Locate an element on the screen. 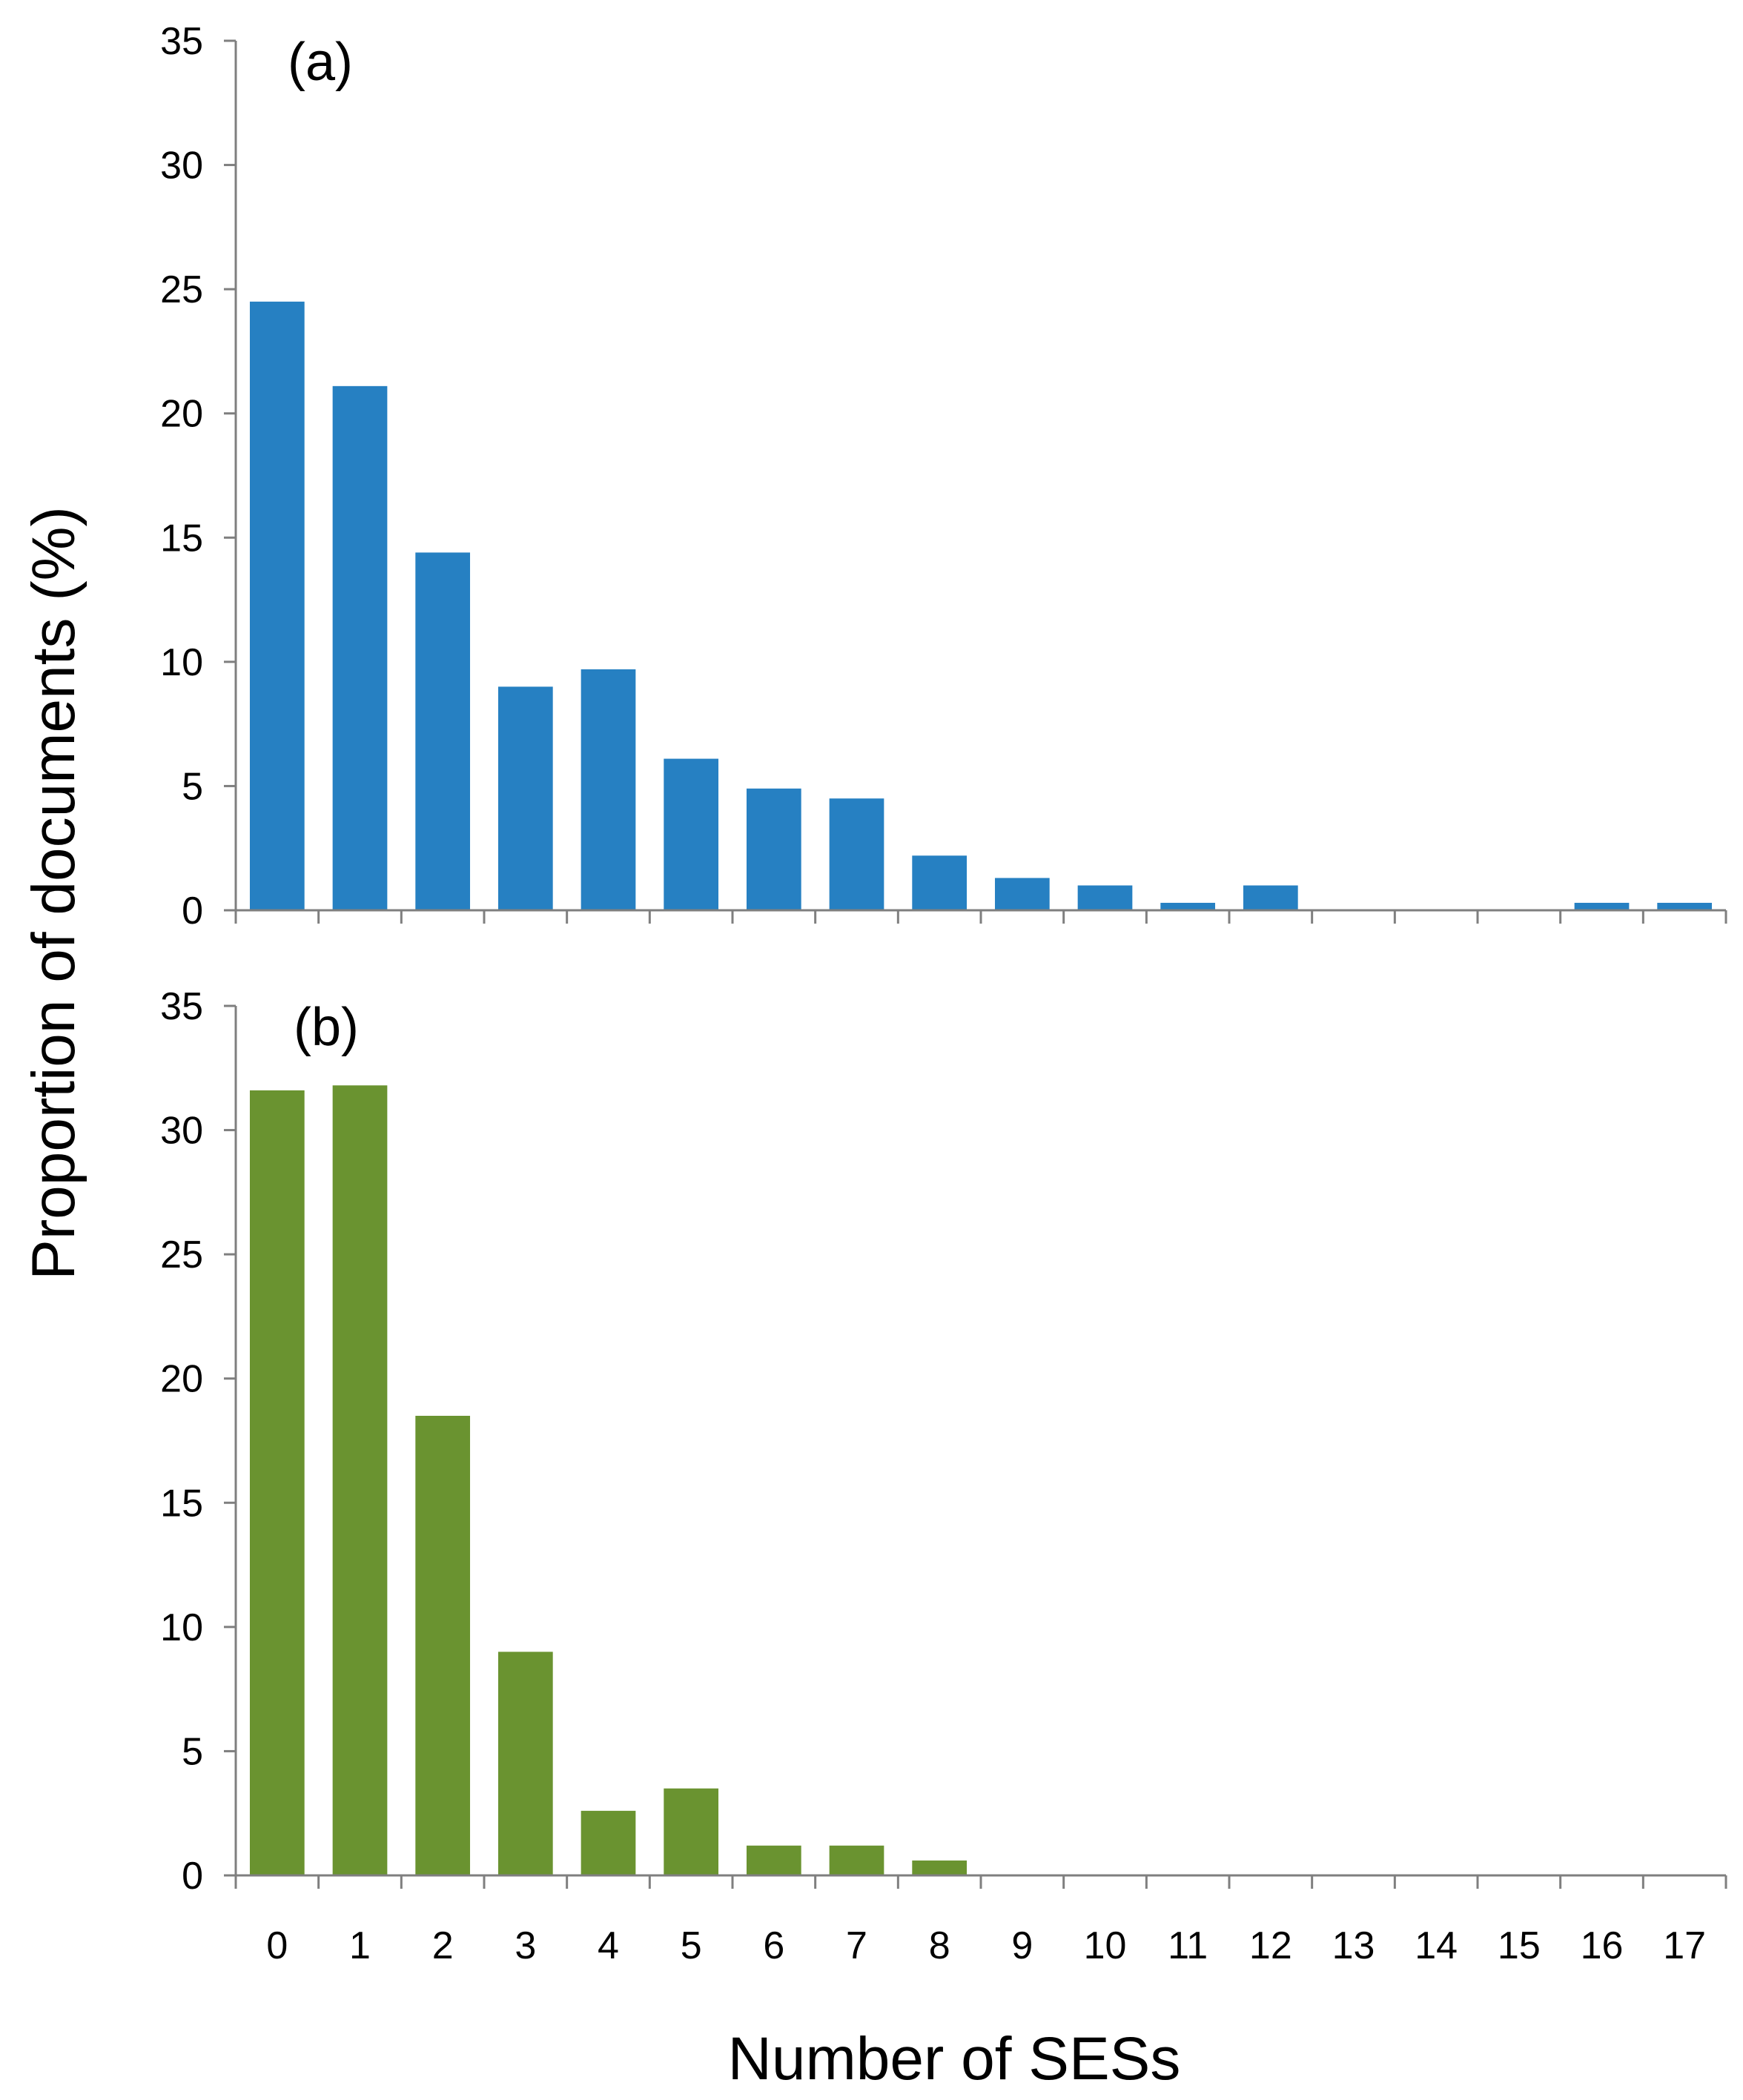  y-tick-label-b-10: 10 is located at coordinates (181, 1627).